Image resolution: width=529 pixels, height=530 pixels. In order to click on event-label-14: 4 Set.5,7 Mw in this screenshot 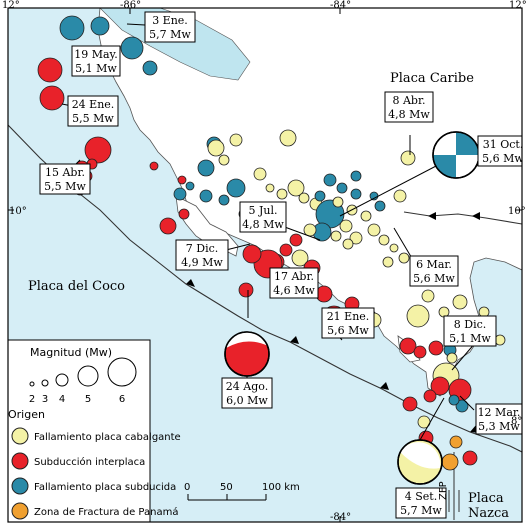, I will do `click(421, 503)`.